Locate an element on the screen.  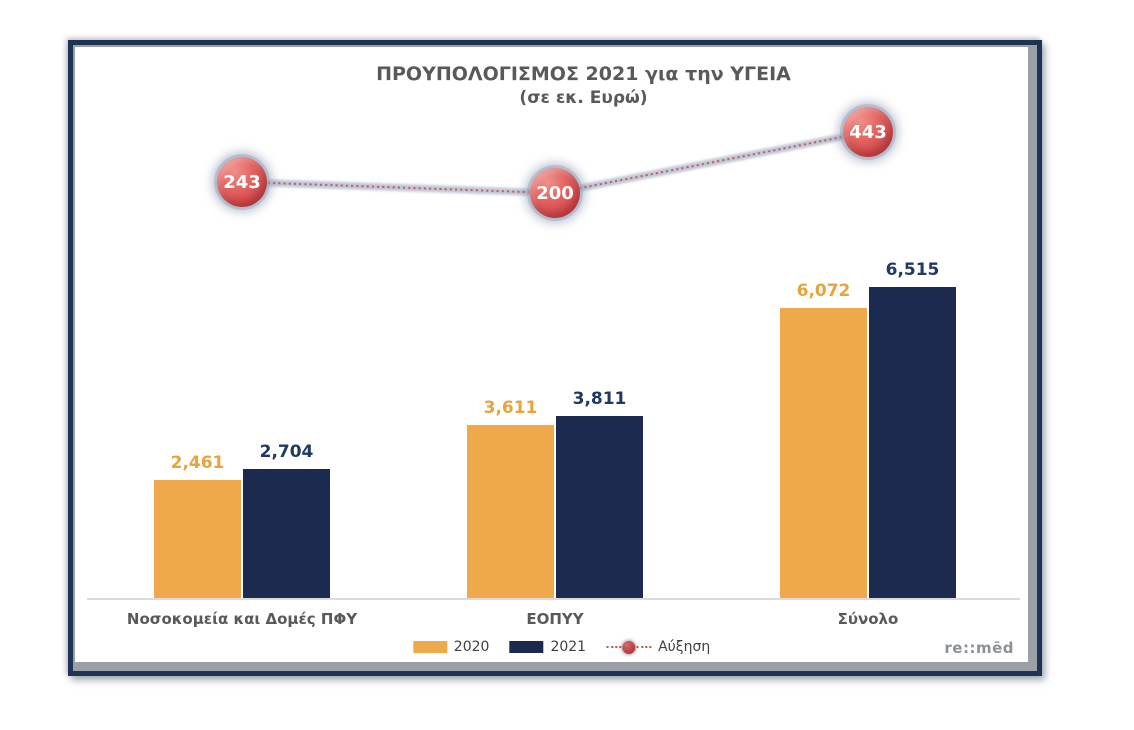
chart-title-line: ΠΡΟΥΠΟΛΟΓΙΣΜΟΣ 2021 για την ΥΓΕΙΑ is located at coordinates (583, 74).